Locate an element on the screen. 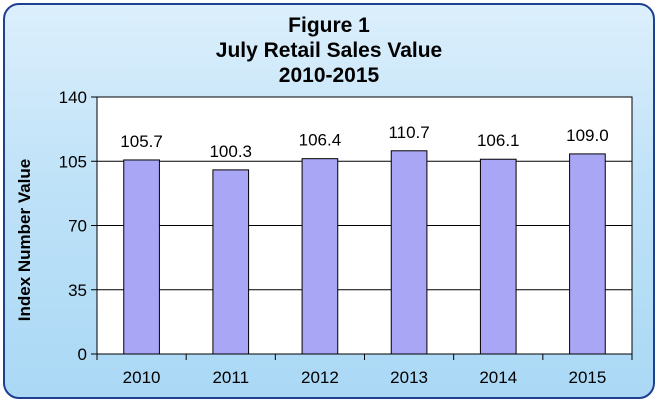  x-axis-ticks: 2010 2011 2012 2013 2014 2015 is located at coordinates (364, 370).